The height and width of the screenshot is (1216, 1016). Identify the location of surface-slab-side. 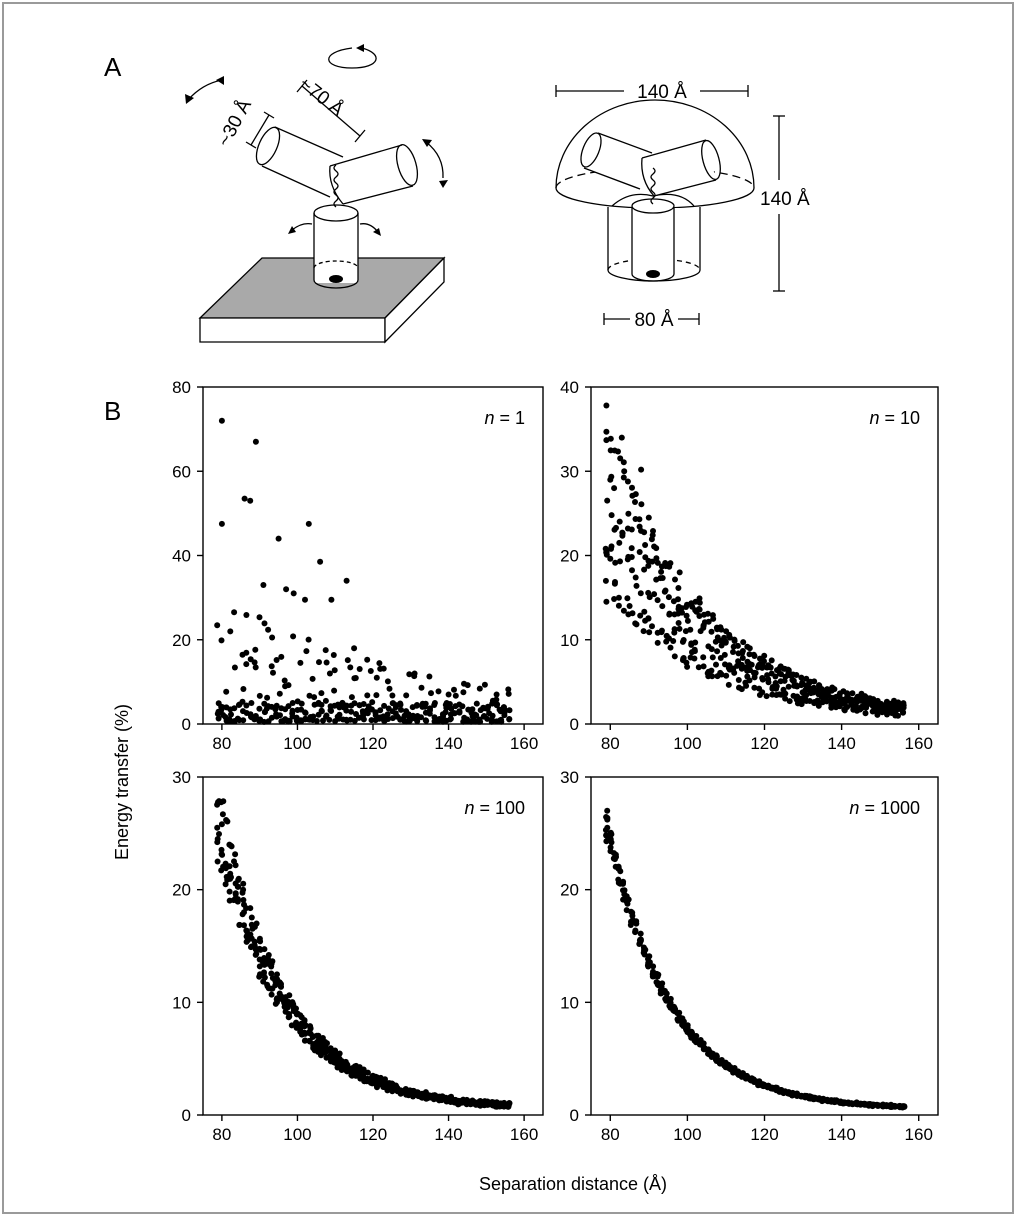
(414, 300).